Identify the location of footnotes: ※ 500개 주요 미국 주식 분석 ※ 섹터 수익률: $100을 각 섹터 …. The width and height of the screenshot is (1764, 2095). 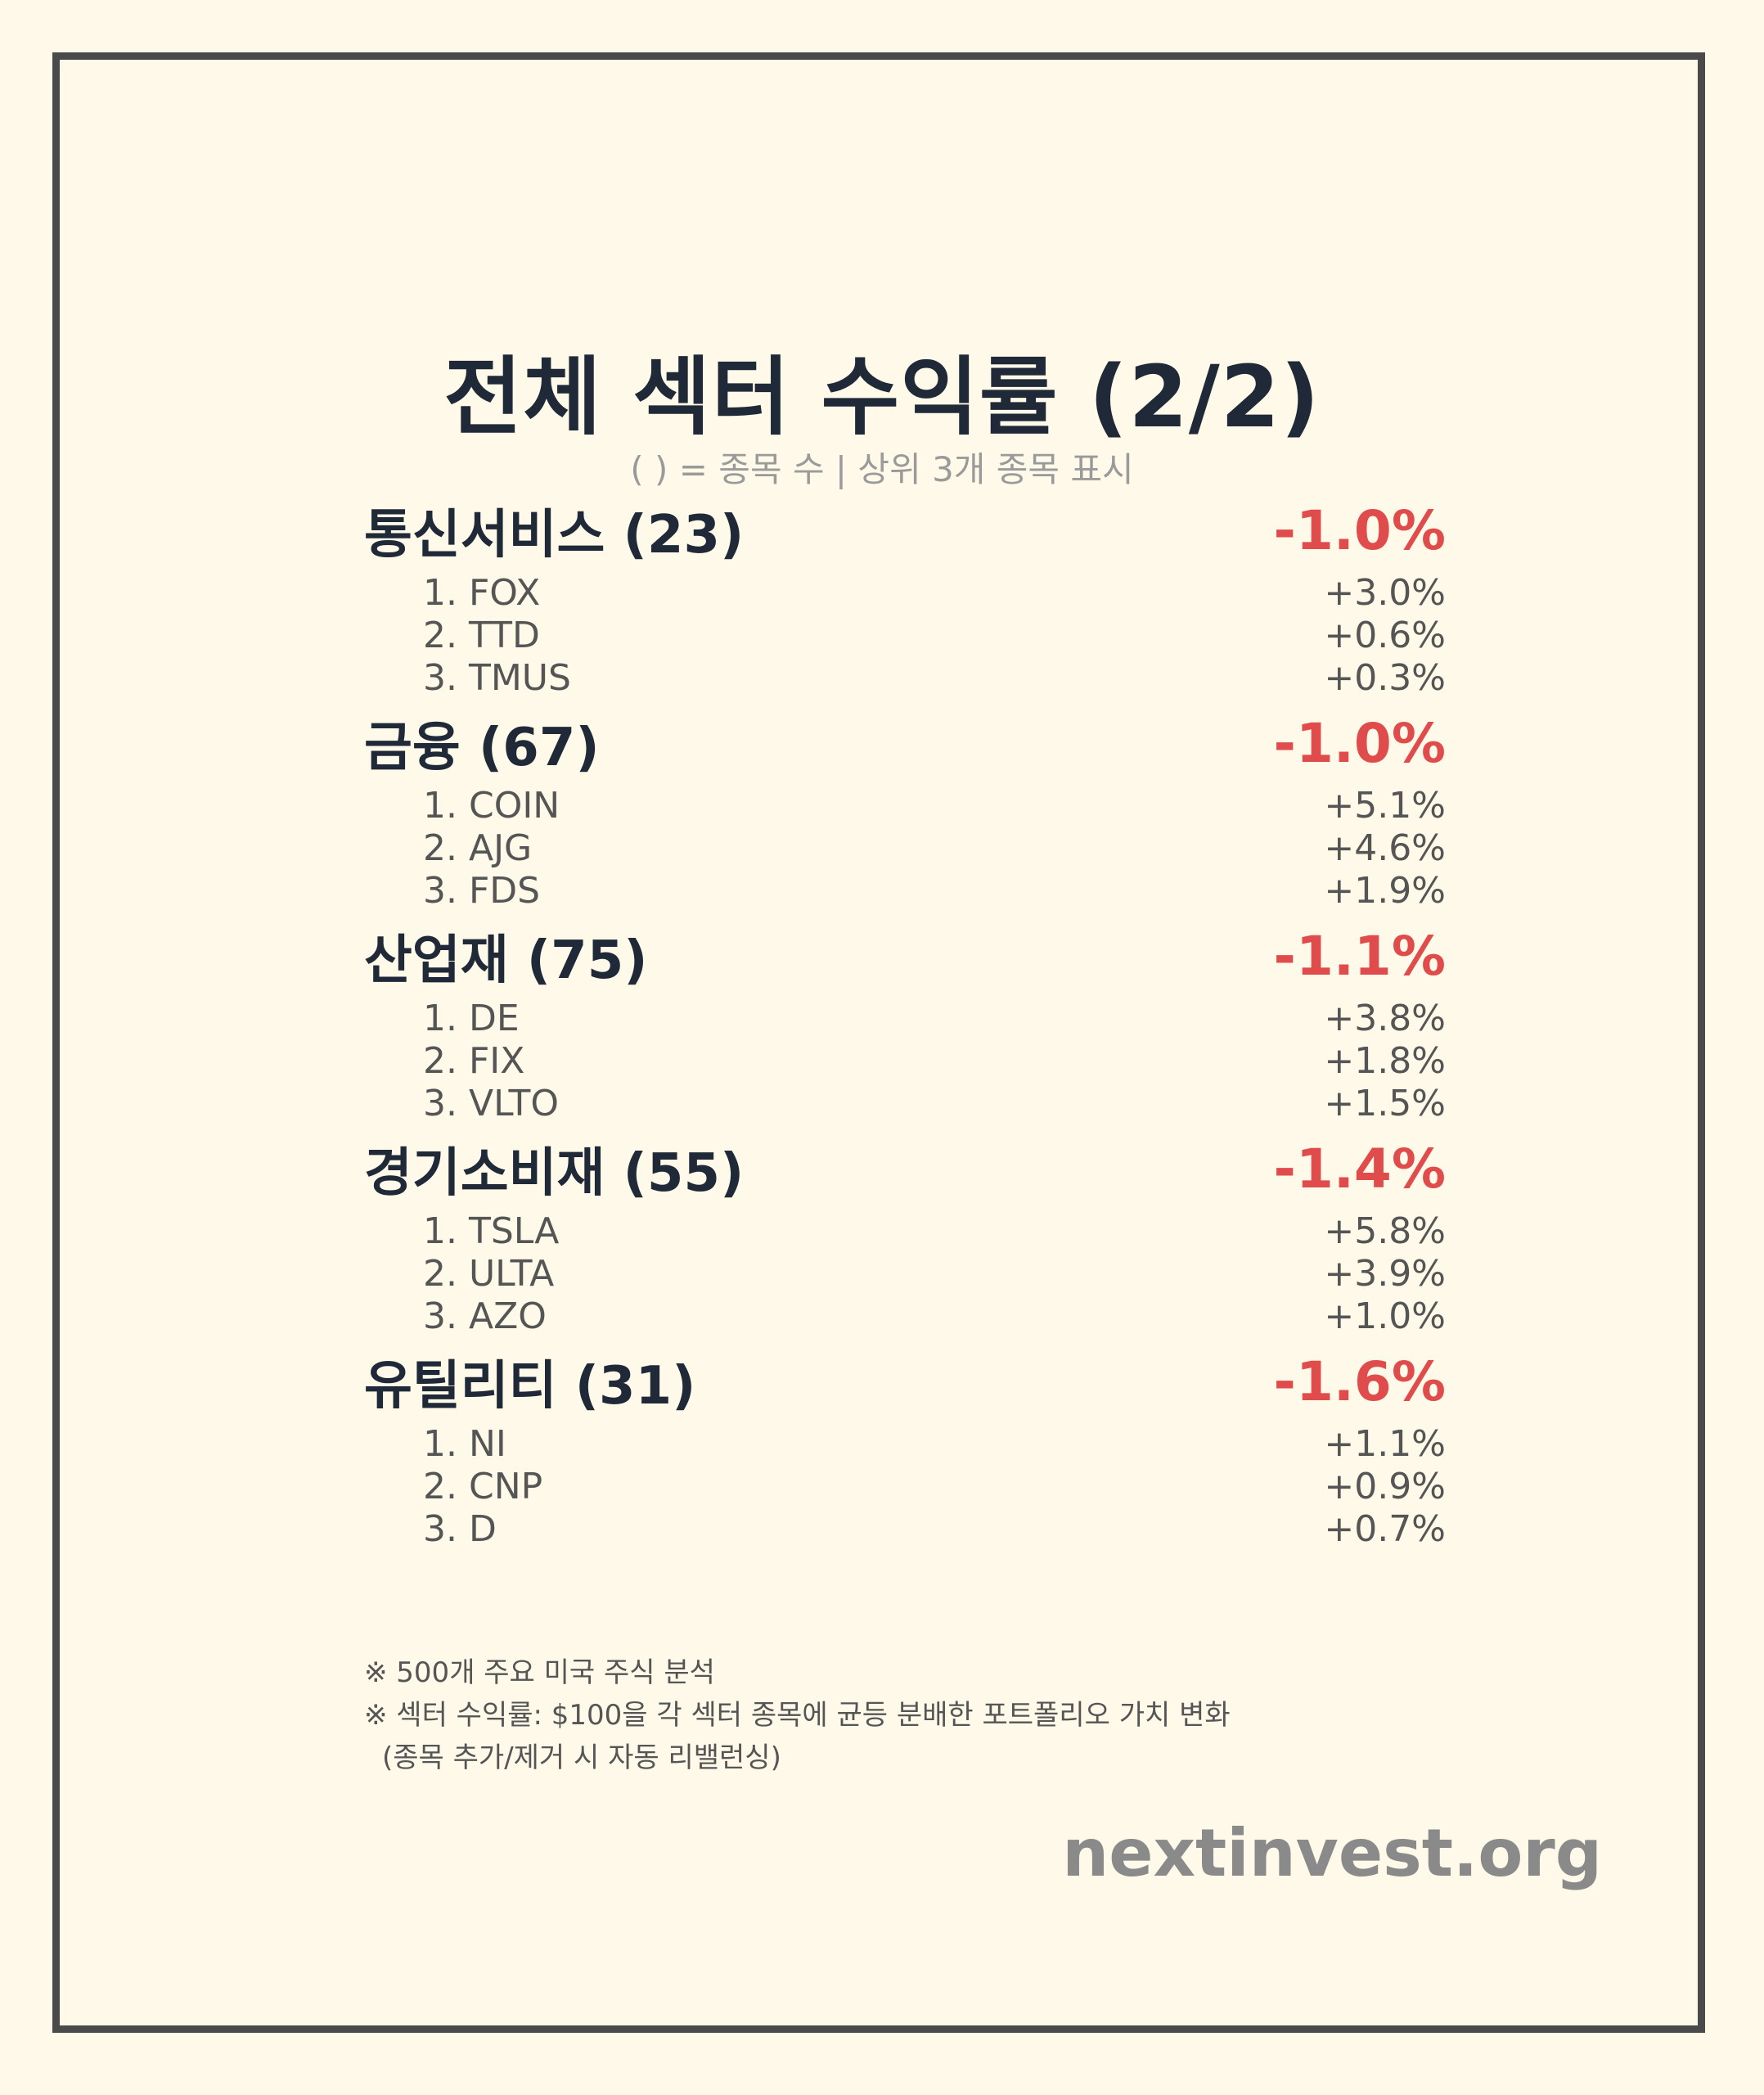
(798, 1715).